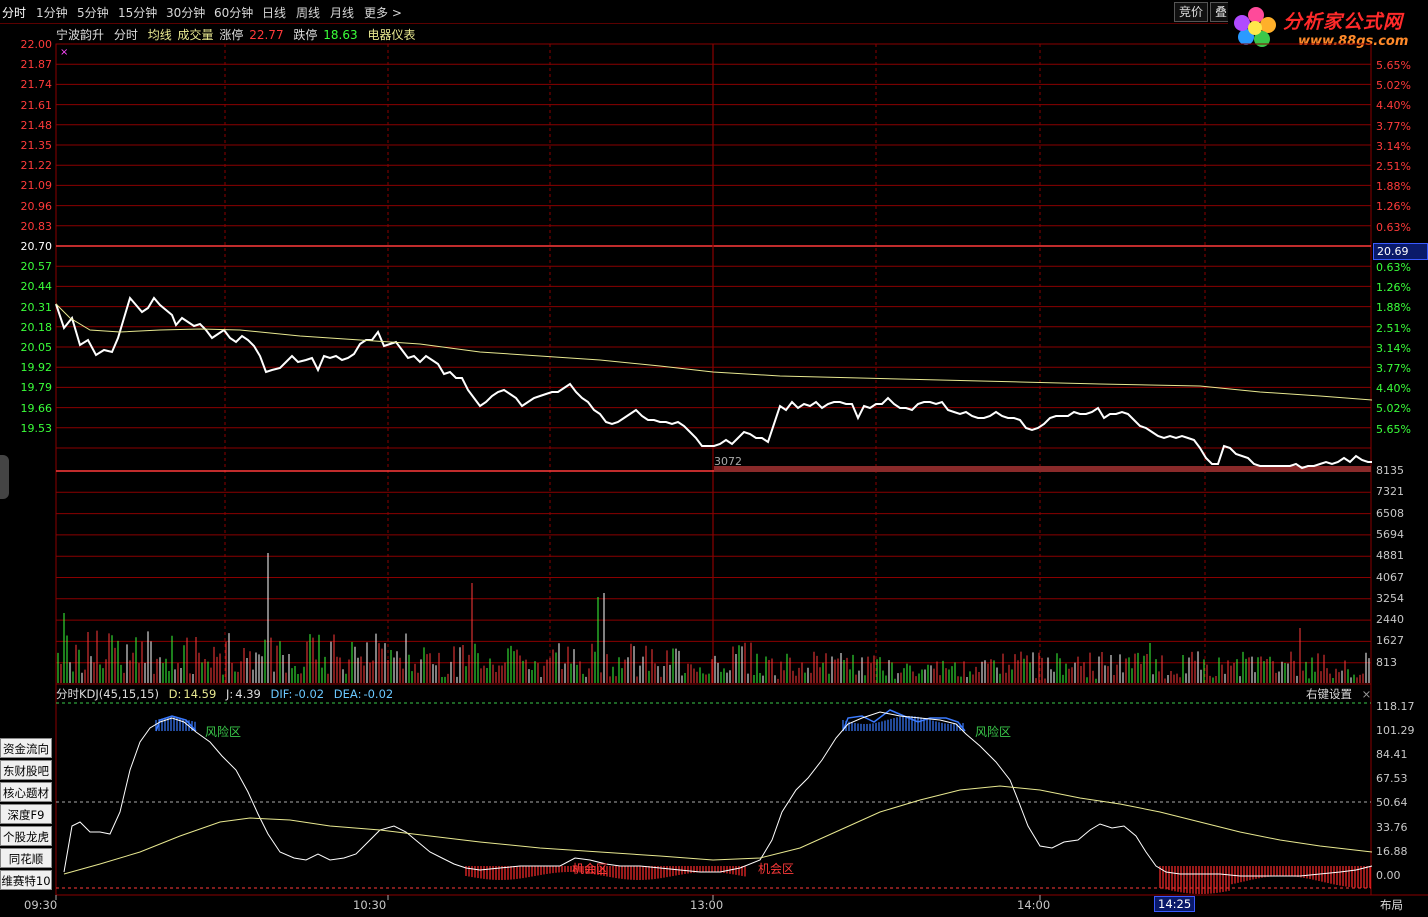  I want to click on price-tick-19: 19.53, so click(36, 428).